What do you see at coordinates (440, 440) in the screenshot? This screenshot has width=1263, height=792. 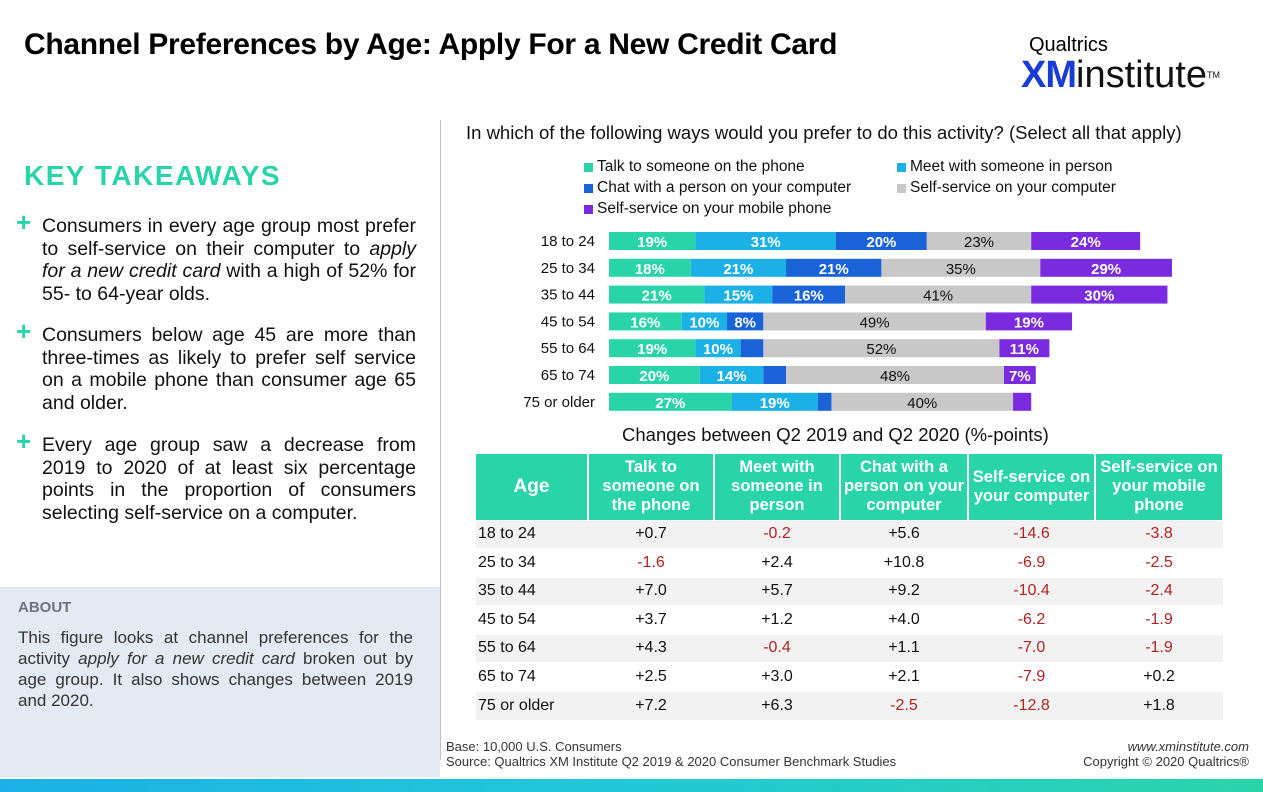 I see `panel-divider` at bounding box center [440, 440].